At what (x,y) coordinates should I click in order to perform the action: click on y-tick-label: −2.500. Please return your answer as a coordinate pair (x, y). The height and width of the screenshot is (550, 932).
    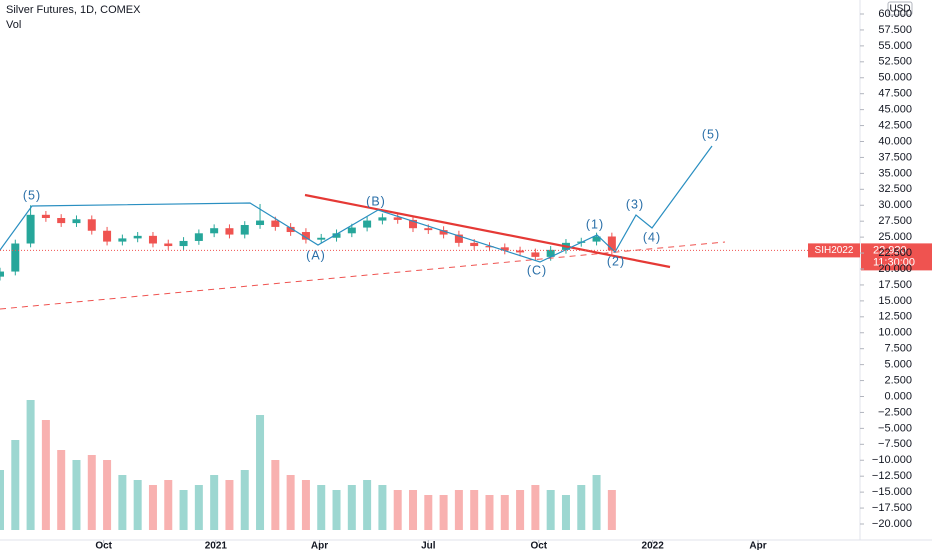
    Looking at the image, I should click on (895, 412).